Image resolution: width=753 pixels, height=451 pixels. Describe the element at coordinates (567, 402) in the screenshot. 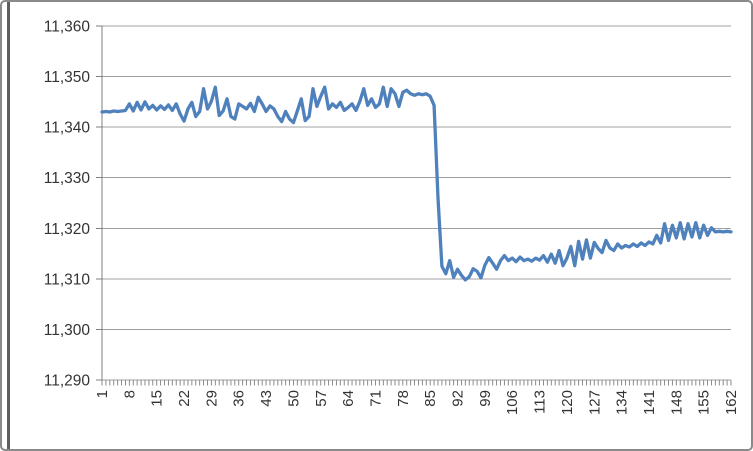

I see `x-axis-label: 120` at that location.